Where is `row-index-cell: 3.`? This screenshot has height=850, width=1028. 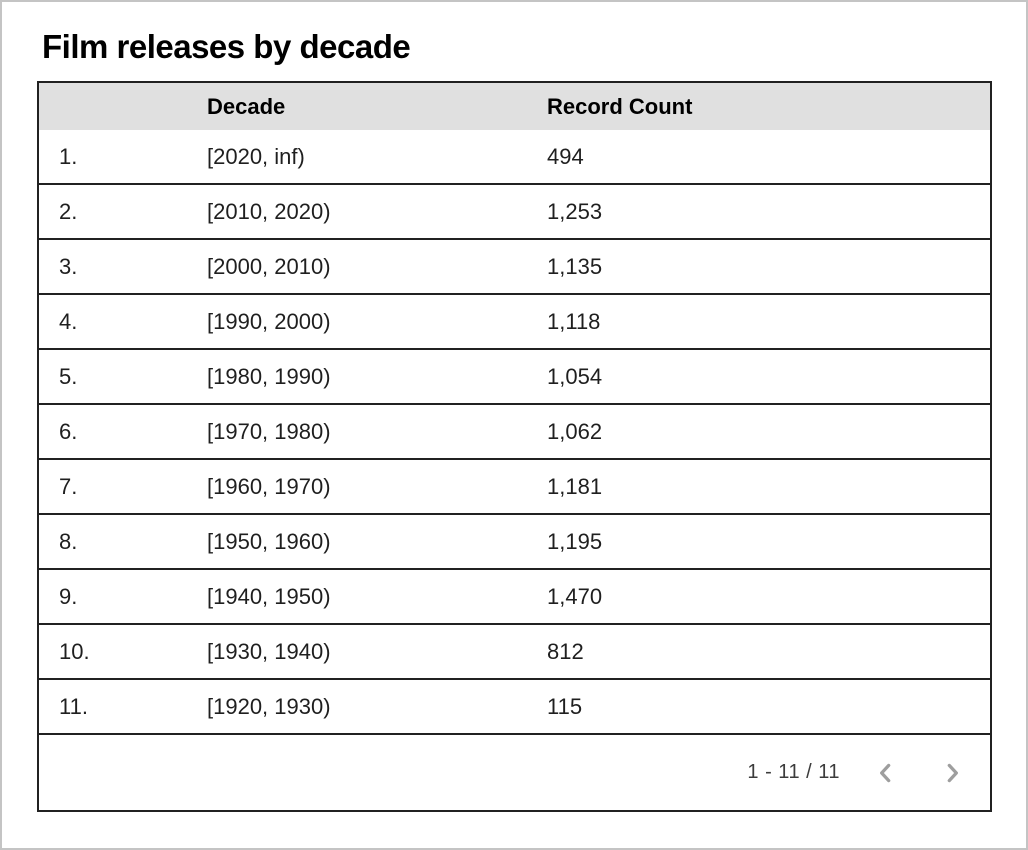
row-index-cell: 3. is located at coordinates (68, 266).